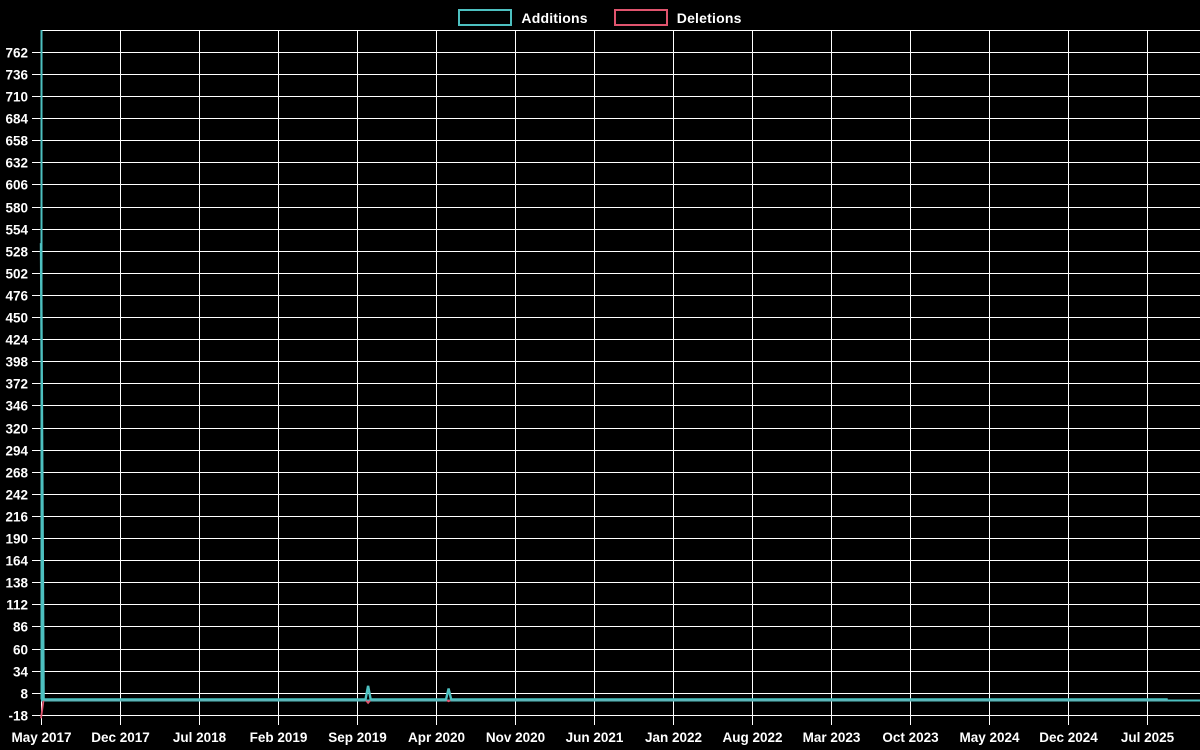  What do you see at coordinates (16, 339) in the screenshot?
I see `y-tick-label: 424` at bounding box center [16, 339].